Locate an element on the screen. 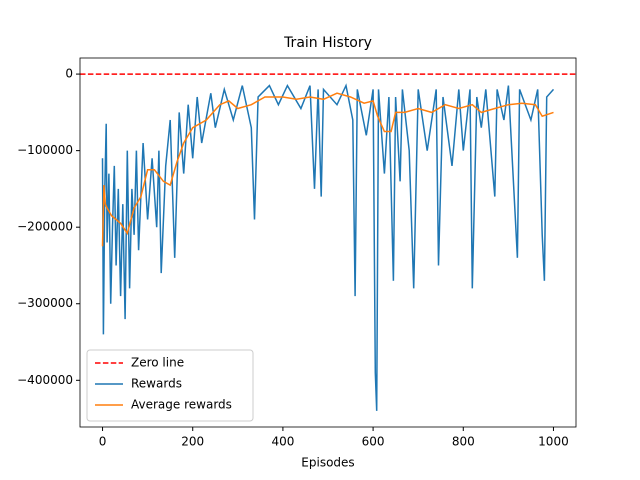 The height and width of the screenshot is (480, 640). x-tick-label: 600 is located at coordinates (373, 442).